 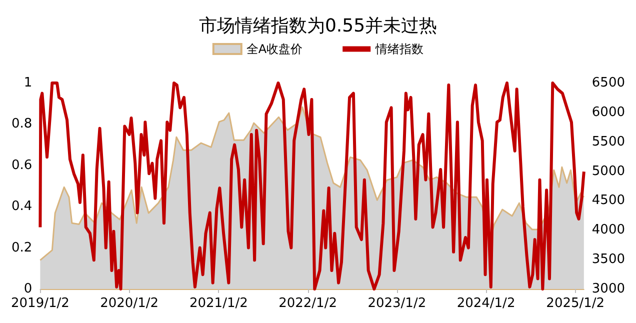 I want to click on y2-tick-label: 4000, so click(x=609, y=230).